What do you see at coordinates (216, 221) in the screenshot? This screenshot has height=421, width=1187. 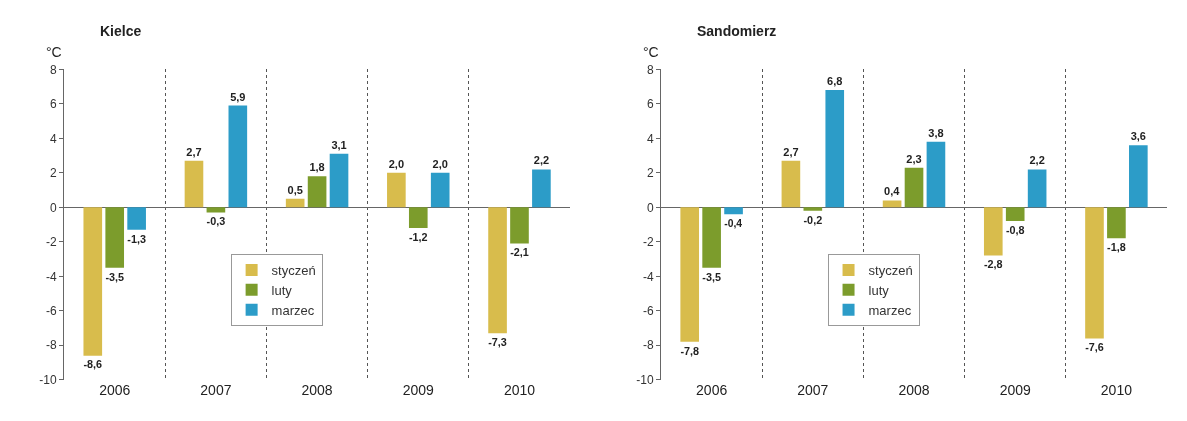 I see `data-label: -0,3` at bounding box center [216, 221].